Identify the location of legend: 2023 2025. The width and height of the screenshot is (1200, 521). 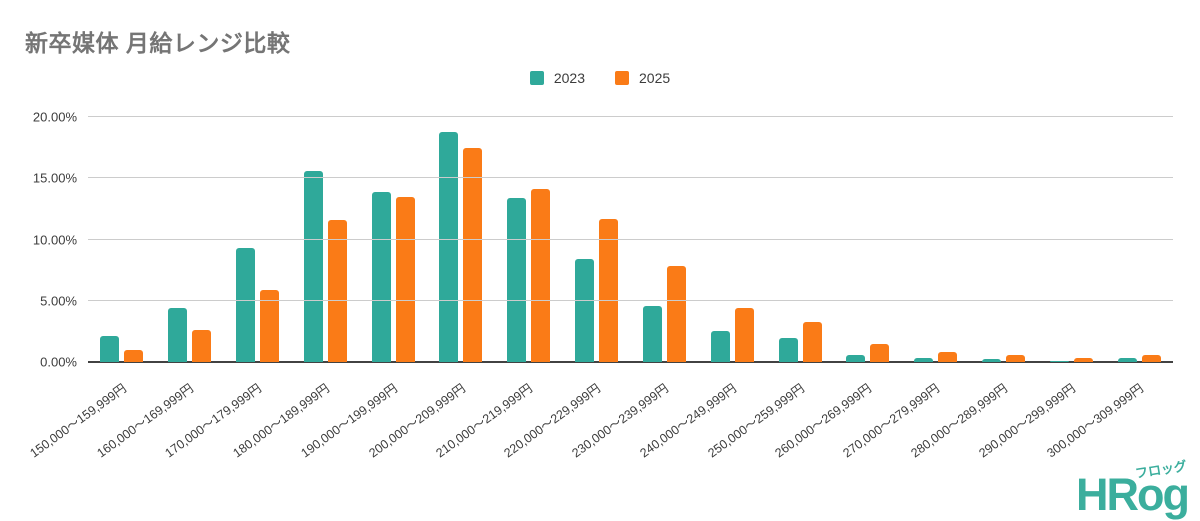
(600, 78).